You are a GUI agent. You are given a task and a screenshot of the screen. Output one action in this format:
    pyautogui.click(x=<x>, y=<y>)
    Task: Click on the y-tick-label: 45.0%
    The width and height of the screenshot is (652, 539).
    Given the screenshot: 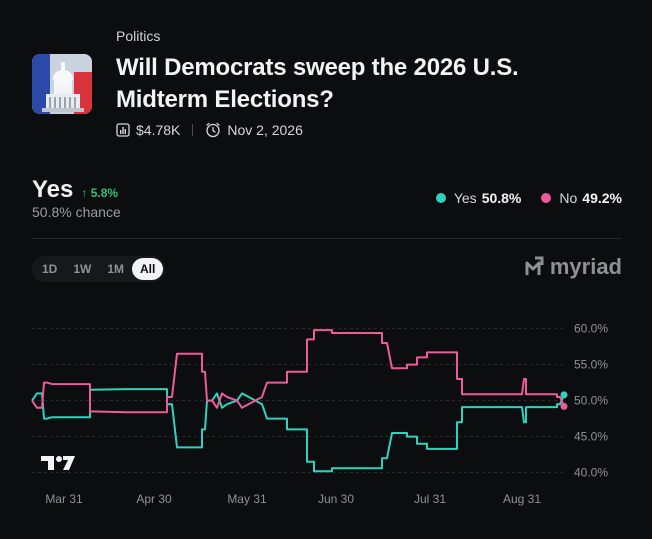 What is the action you would take?
    pyautogui.click(x=591, y=437)
    